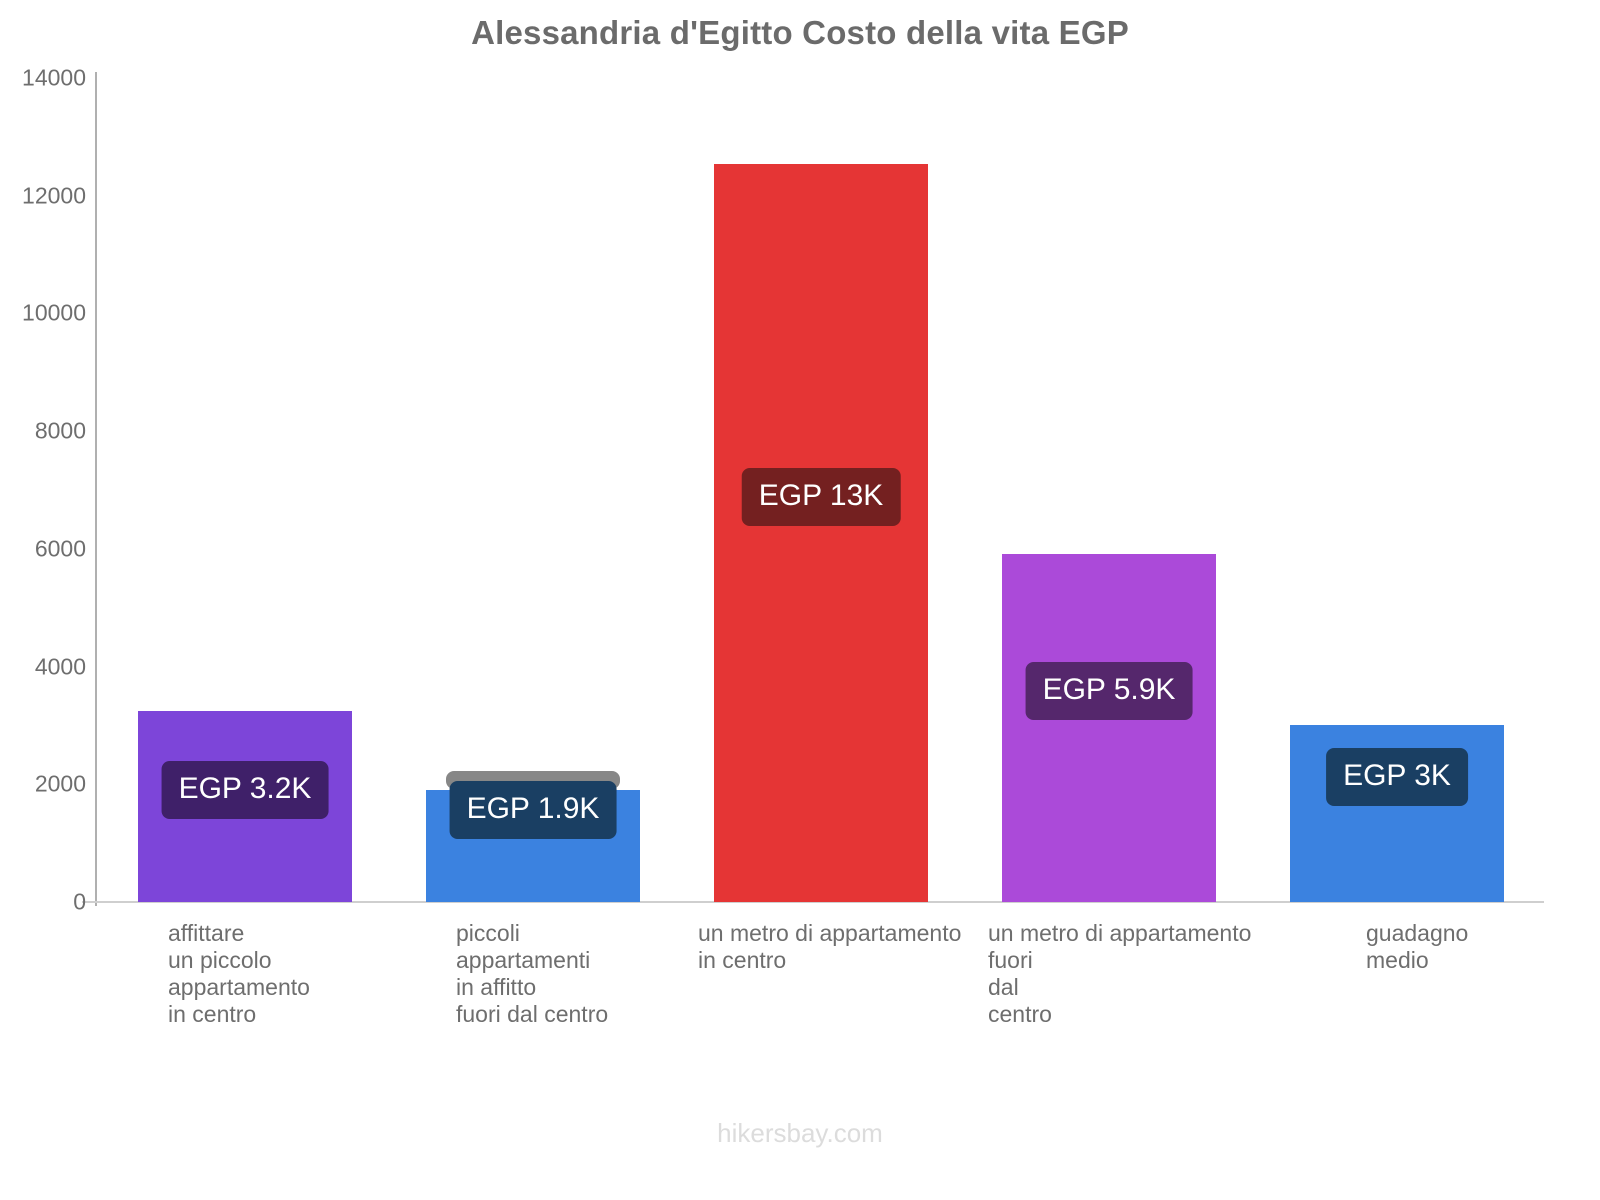  I want to click on y-tick-label-4000: 4000, so click(60, 666).